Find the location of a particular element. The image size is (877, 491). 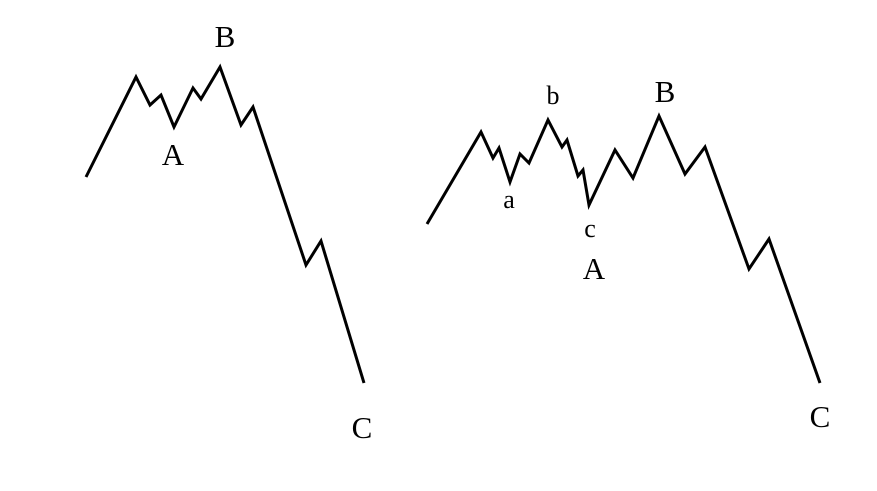

expanded-label-a: a is located at coordinates (509, 199).